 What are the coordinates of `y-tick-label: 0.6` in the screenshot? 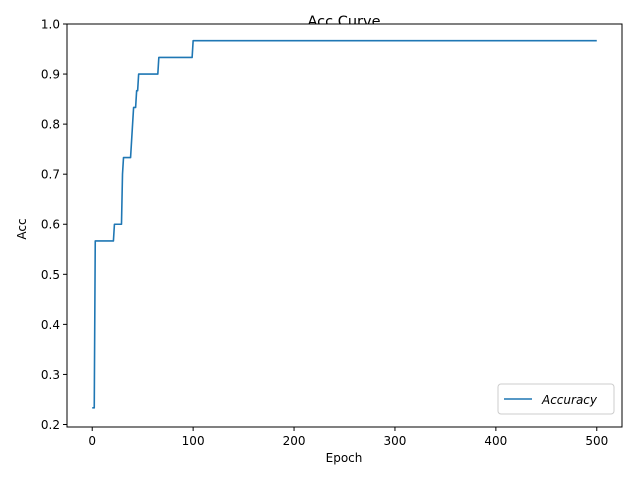 It's located at (50, 225).